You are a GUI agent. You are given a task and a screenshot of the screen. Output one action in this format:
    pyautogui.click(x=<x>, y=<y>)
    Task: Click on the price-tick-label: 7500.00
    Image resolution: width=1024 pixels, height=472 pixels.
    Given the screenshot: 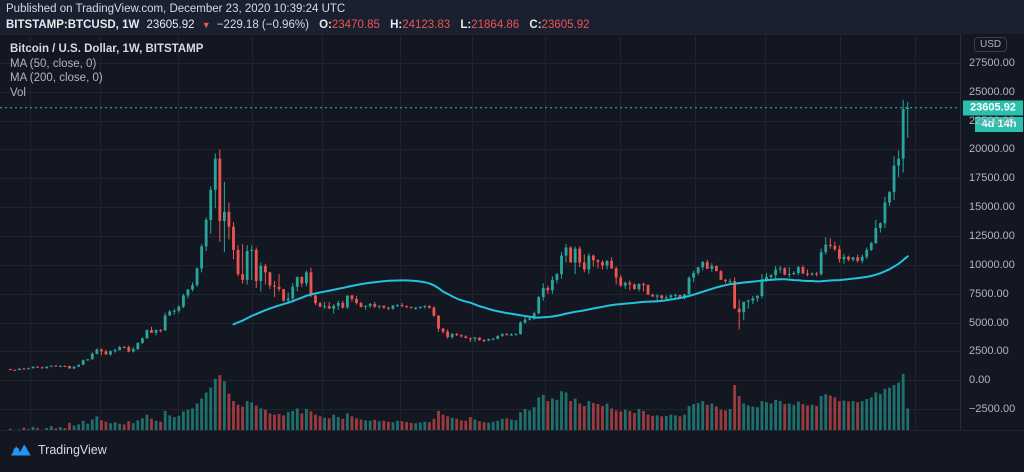 What is the action you would take?
    pyautogui.click(x=989, y=293)
    